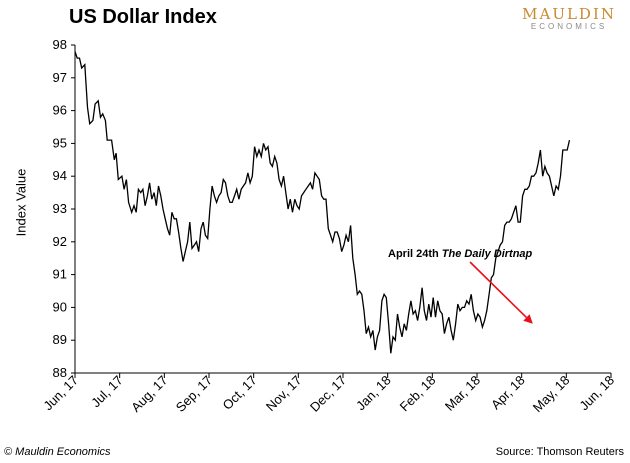  What do you see at coordinates (508, 393) in the screenshot?
I see `x-tick-label: Apr, 18` at bounding box center [508, 393].